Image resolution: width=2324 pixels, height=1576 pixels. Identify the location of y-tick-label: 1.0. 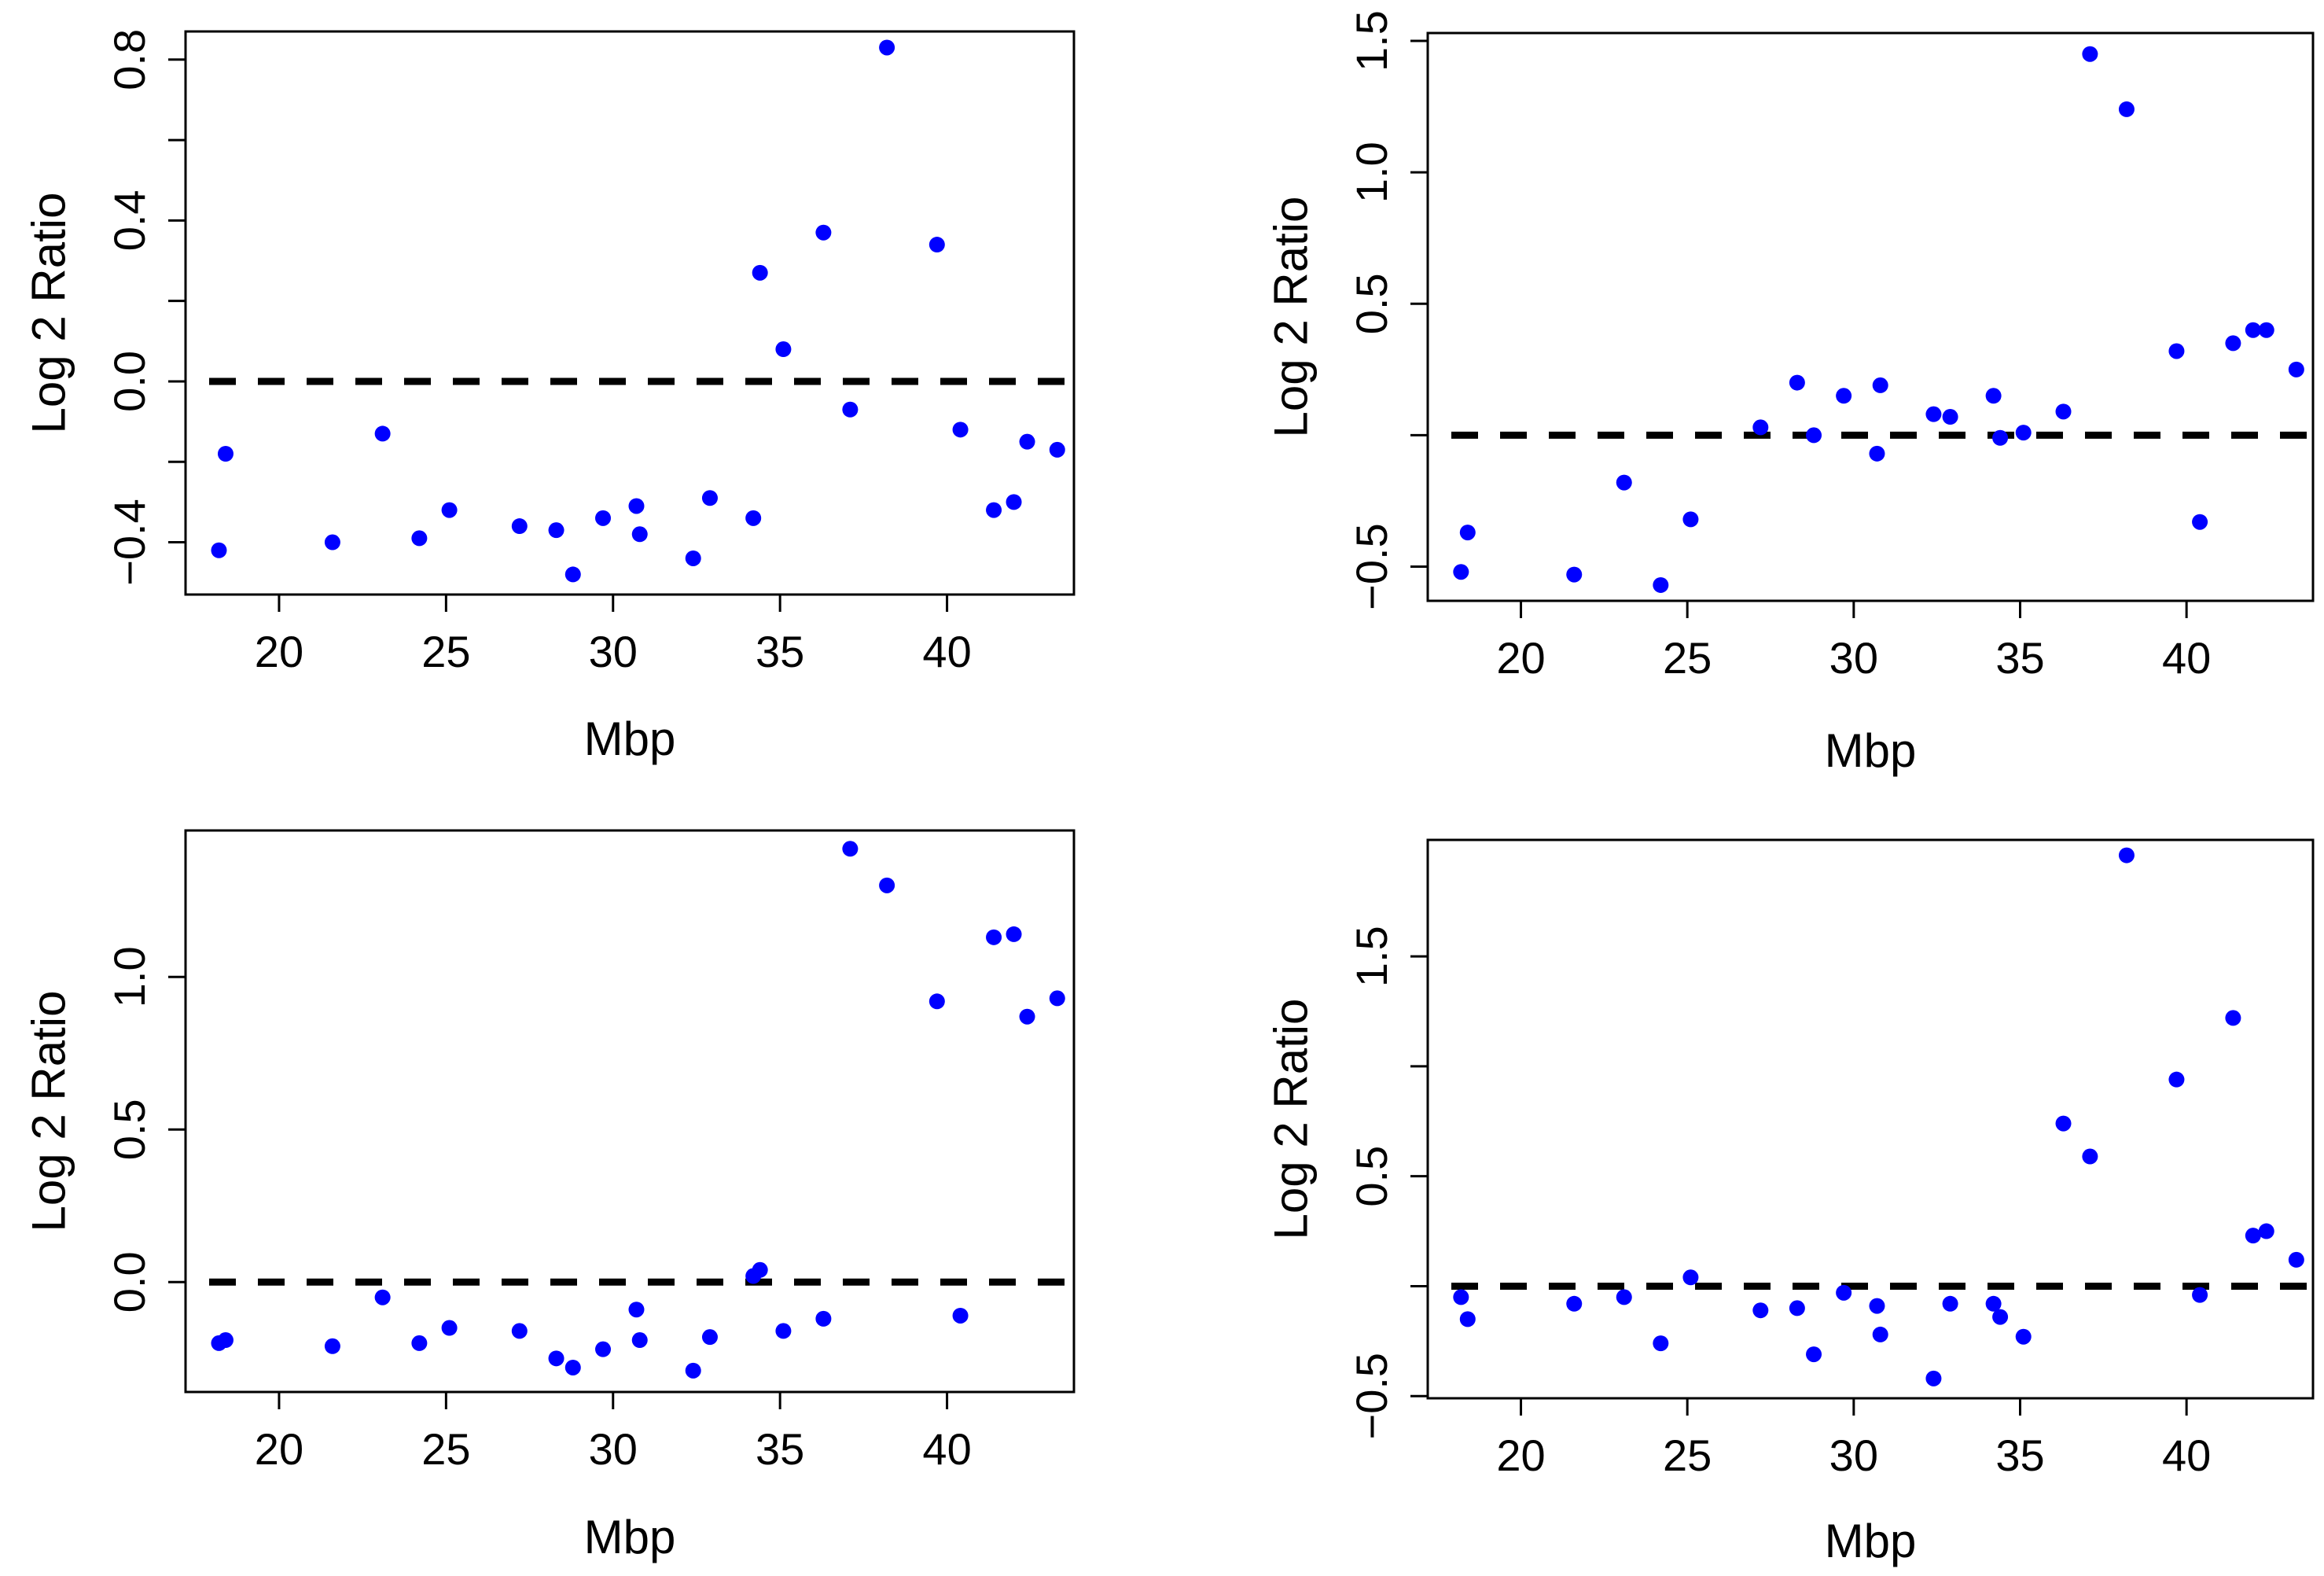
(129, 977).